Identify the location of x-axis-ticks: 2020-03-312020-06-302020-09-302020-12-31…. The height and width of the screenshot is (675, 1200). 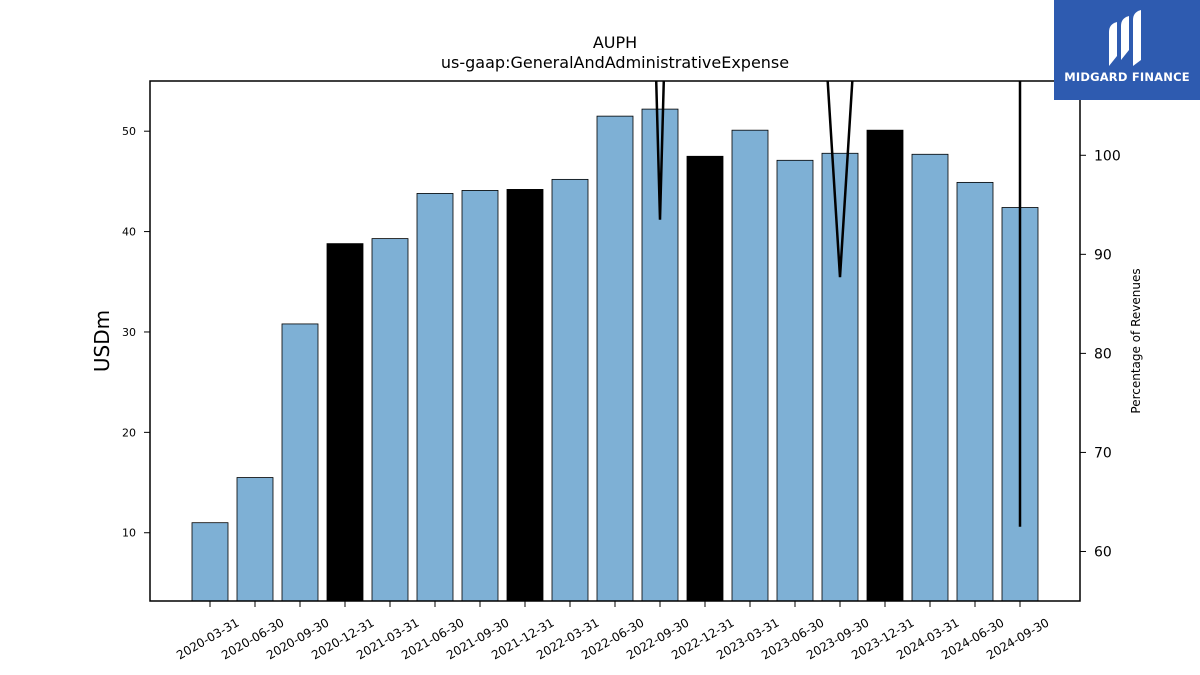
(613, 631).